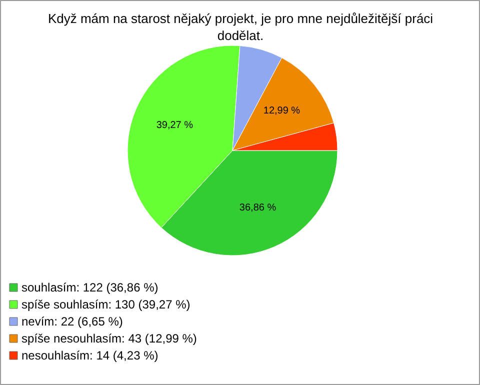 This screenshot has height=385, width=480. I want to click on legend-label: nesouhlasím: 14 (4,23 %), so click(90, 355).